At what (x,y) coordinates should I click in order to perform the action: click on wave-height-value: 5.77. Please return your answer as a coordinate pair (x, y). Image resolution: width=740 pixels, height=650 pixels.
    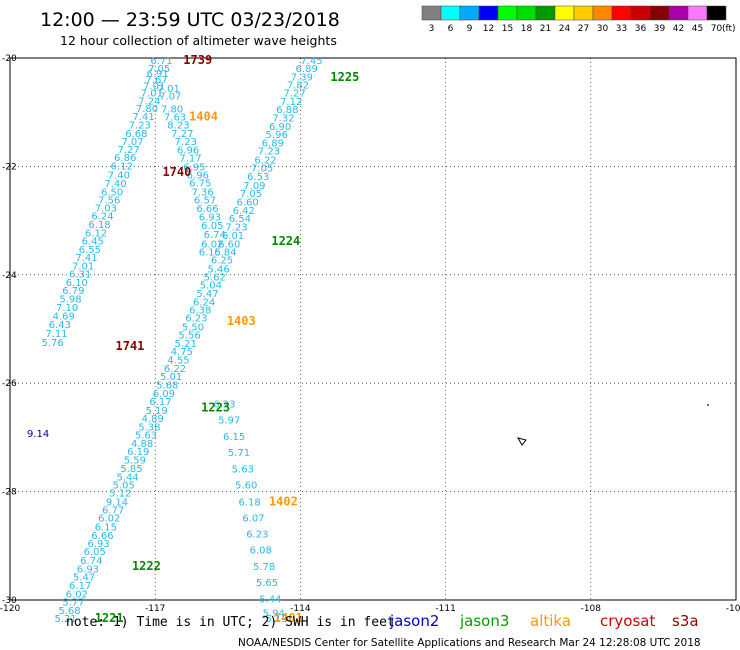
    Looking at the image, I should click on (73, 603).